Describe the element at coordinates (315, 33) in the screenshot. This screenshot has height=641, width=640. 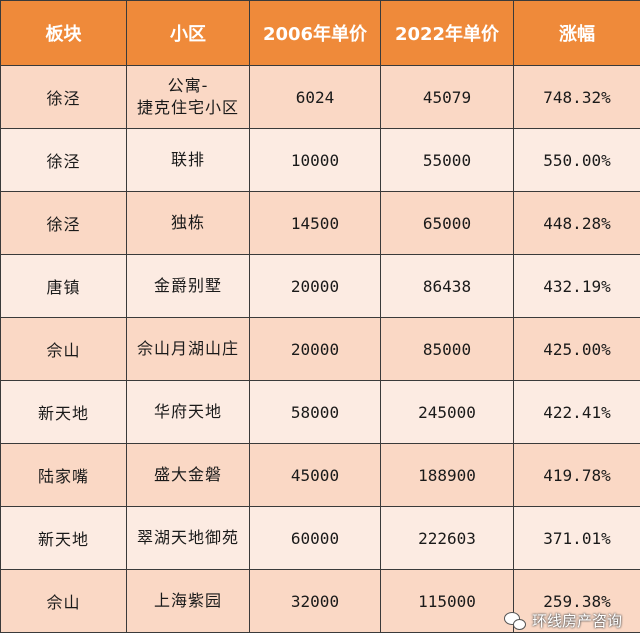
I see `header-price-2006: 2006年单价` at that location.